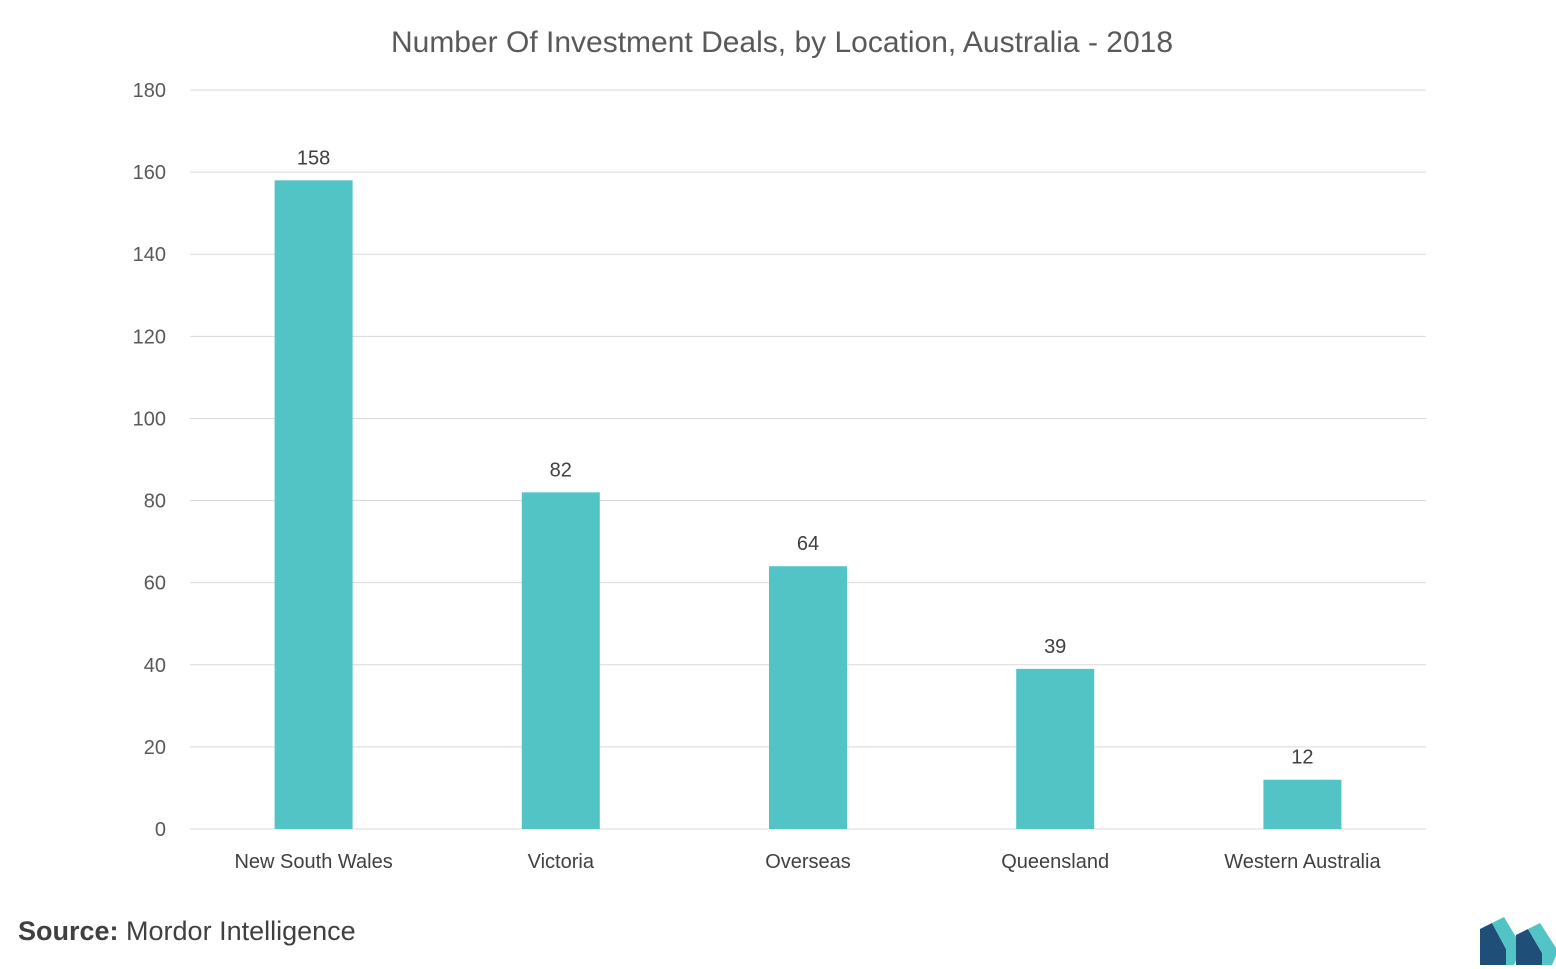 This screenshot has width=1556, height=969. What do you see at coordinates (149, 91) in the screenshot?
I see `y-tick-label: 180` at bounding box center [149, 91].